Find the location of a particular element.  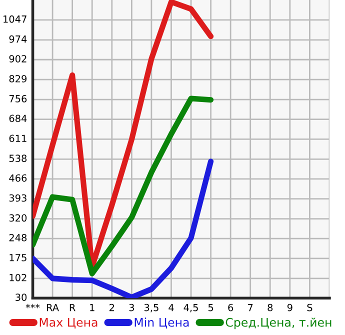

legend-label: Min Цена is located at coordinates (161, 323).